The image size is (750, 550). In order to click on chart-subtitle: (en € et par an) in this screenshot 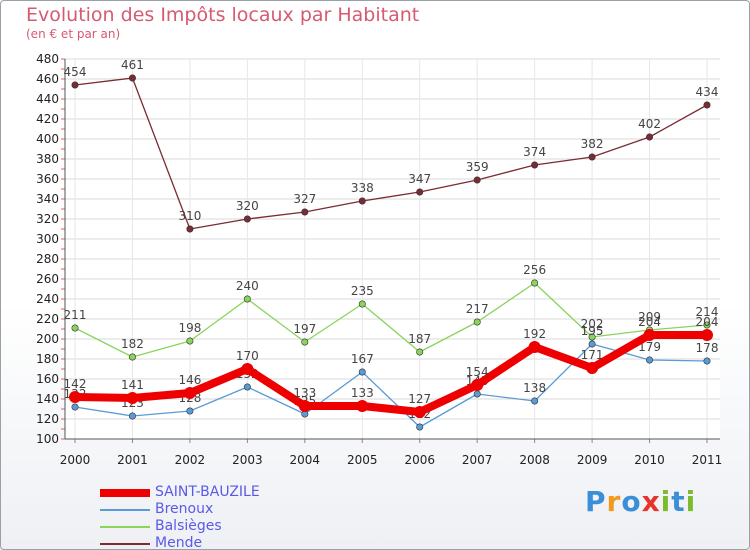, I will do `click(73, 34)`.